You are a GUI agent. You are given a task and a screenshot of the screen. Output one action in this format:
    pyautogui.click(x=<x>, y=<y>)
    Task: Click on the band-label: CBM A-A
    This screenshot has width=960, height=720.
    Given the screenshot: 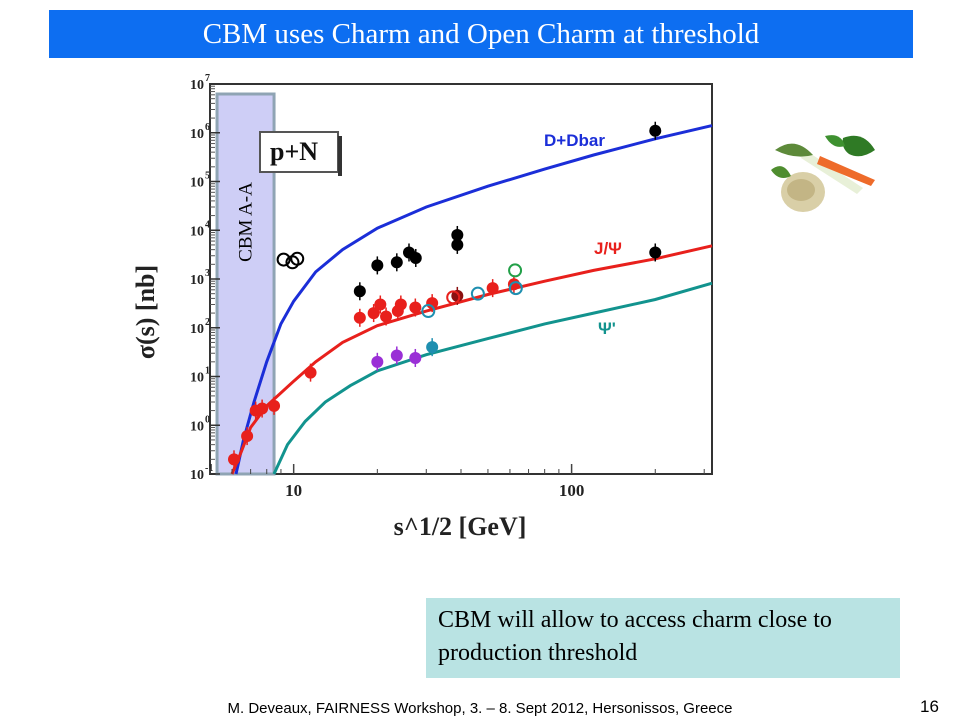 What is the action you would take?
    pyautogui.click(x=246, y=222)
    